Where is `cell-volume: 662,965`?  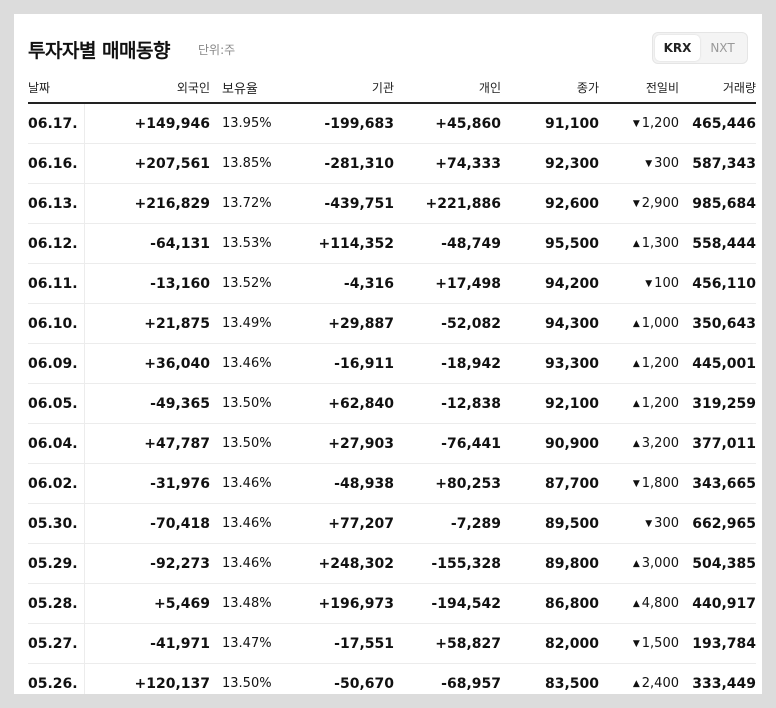 cell-volume: 662,965 is located at coordinates (717, 523).